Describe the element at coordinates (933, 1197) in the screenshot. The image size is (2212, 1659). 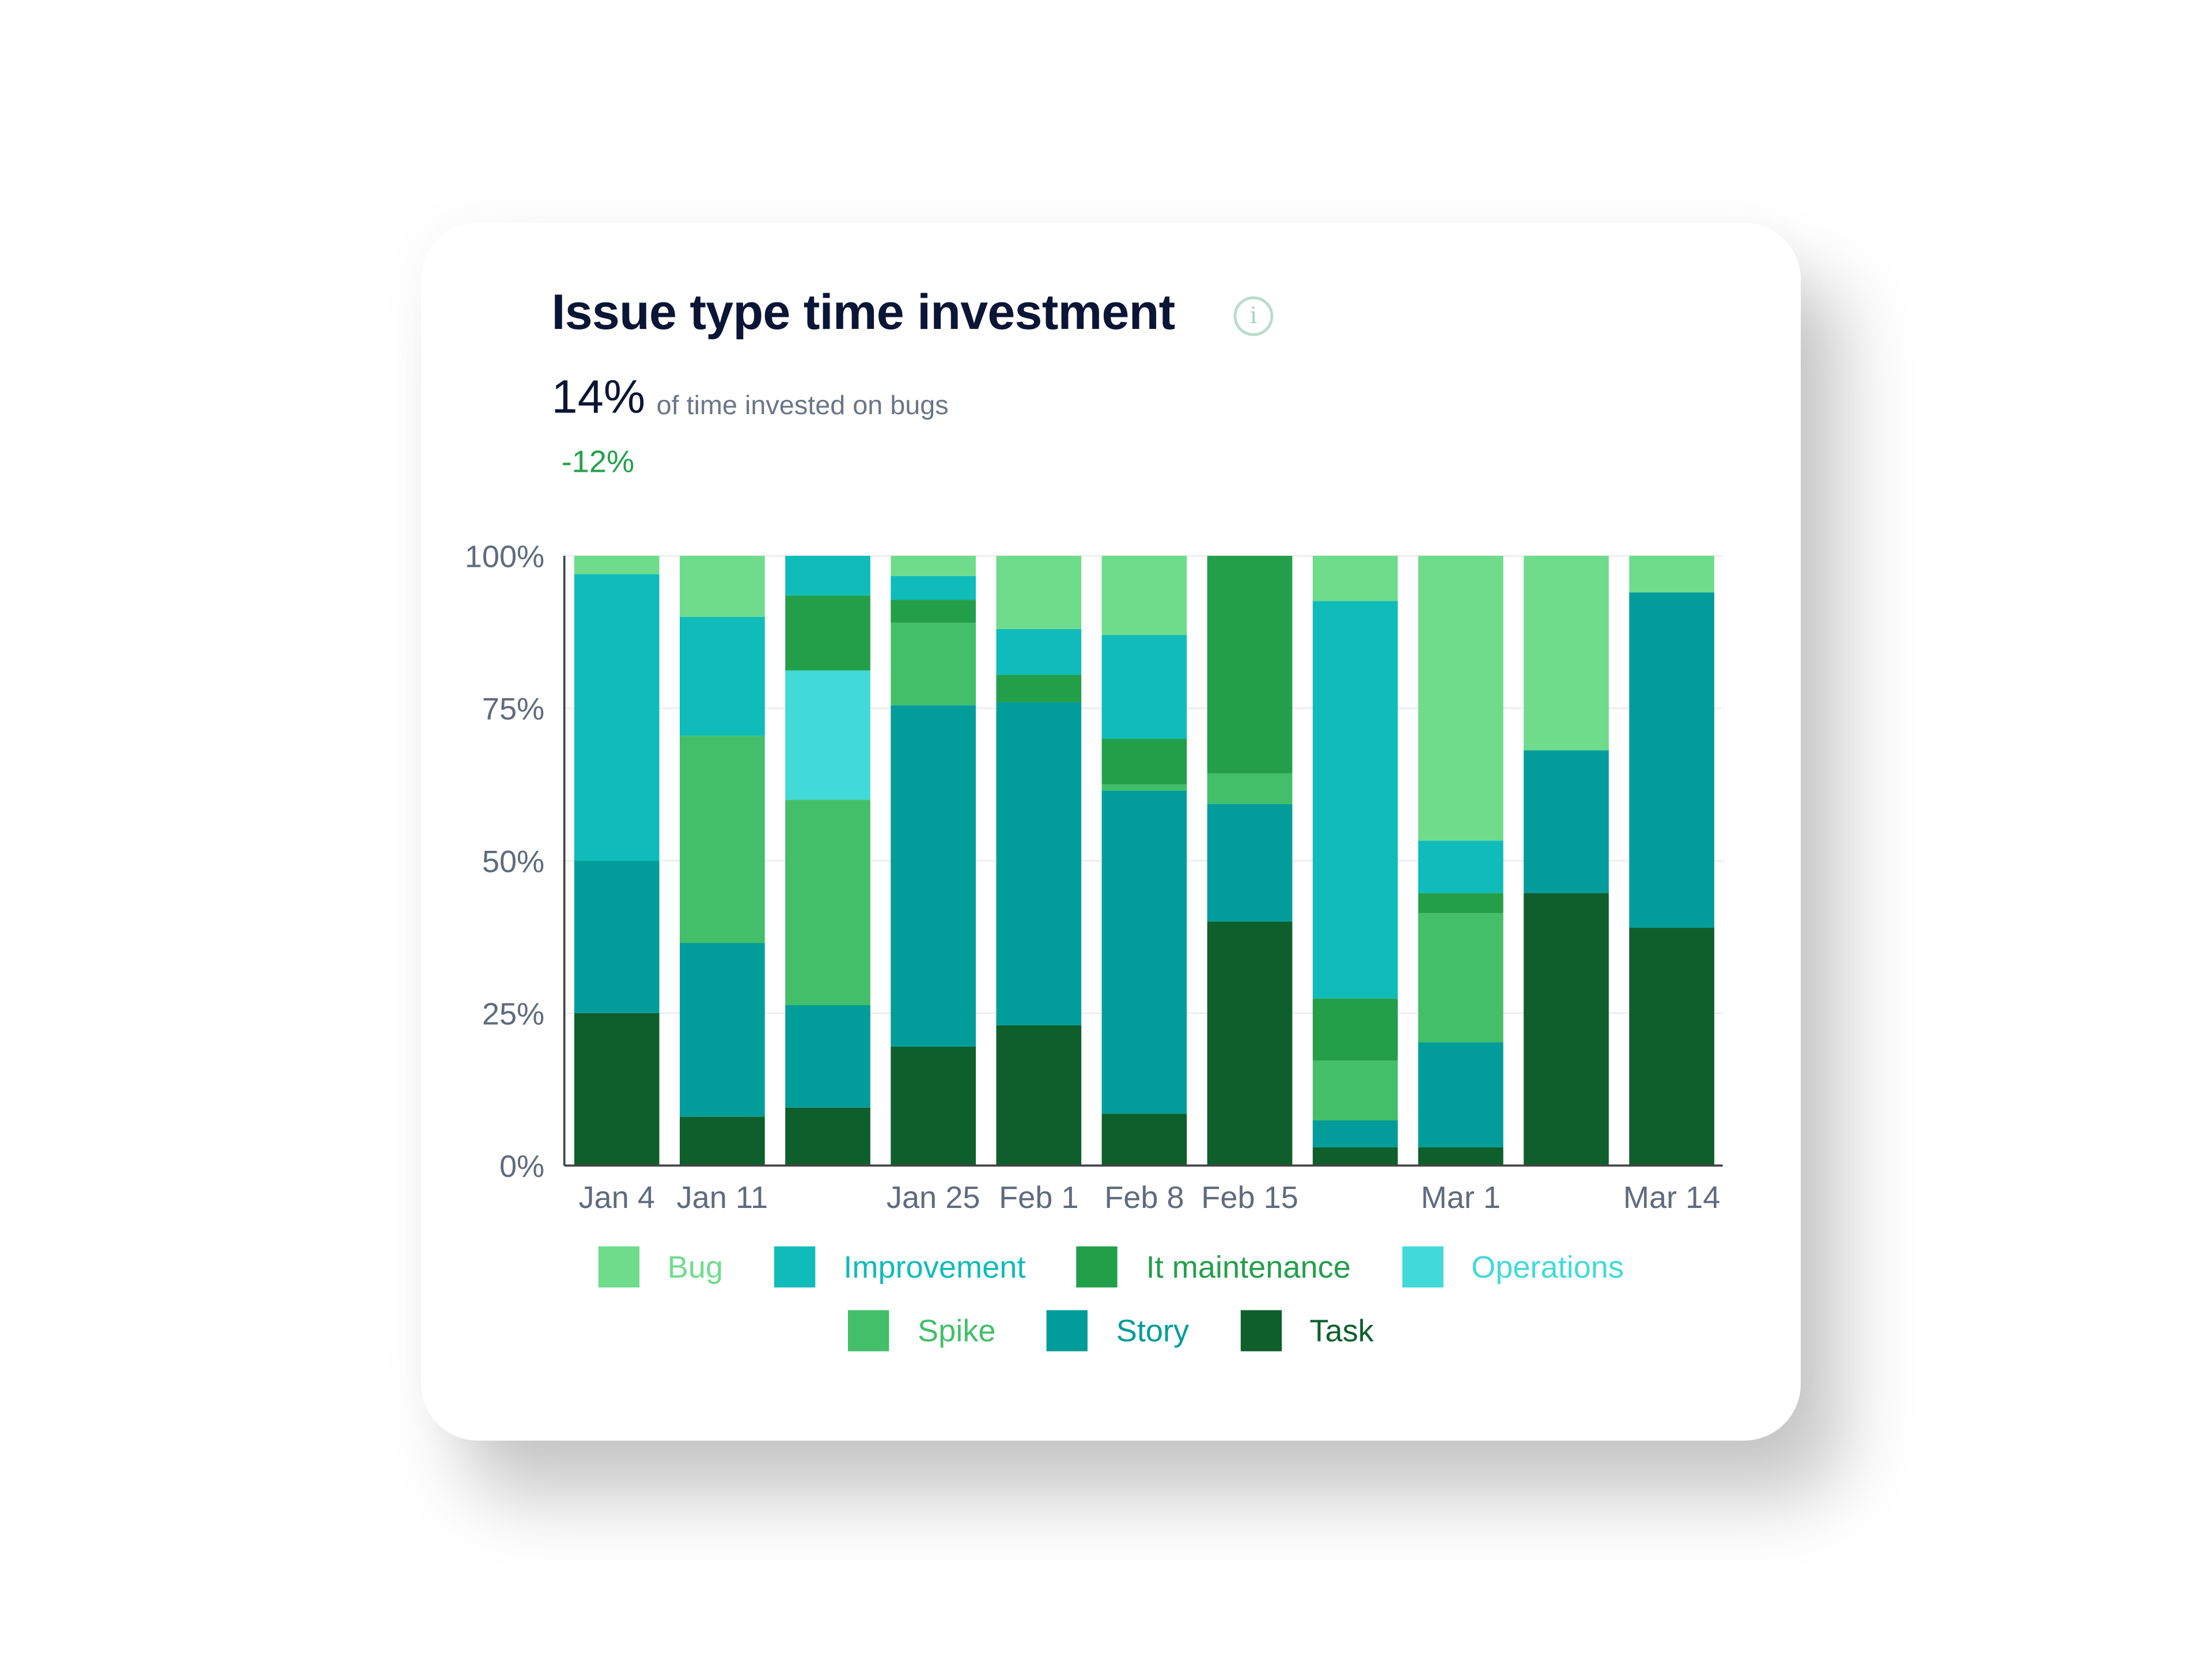
I see `x-tick-label: Jan 25` at that location.